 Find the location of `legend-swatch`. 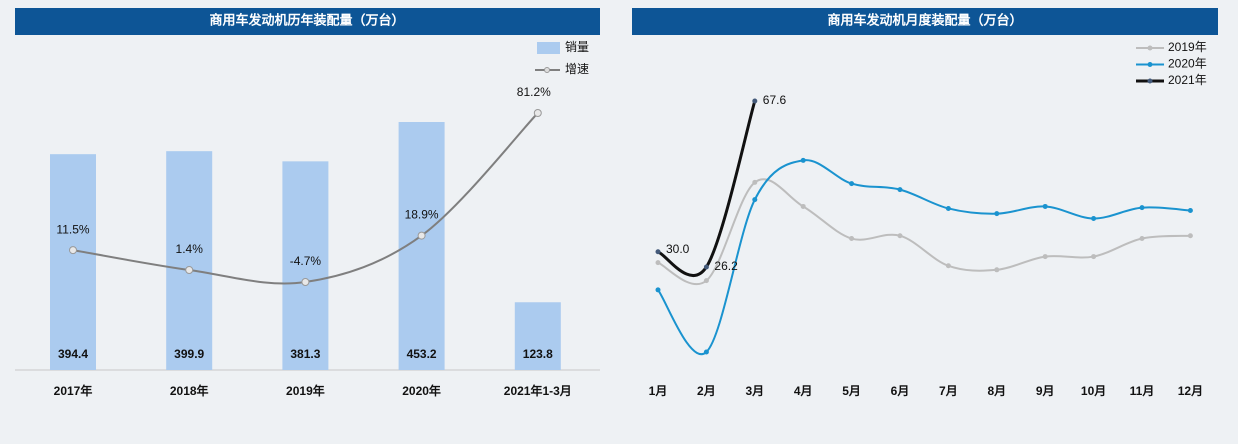

legend-swatch is located at coordinates (548, 48).